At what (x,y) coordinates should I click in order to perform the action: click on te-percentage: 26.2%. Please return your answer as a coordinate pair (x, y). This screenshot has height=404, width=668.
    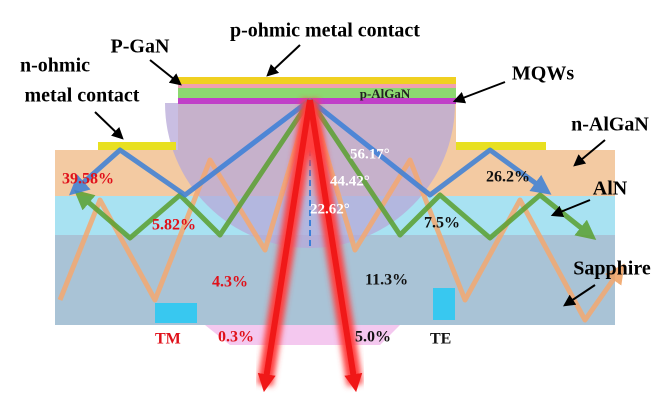
    Looking at the image, I should click on (508, 177).